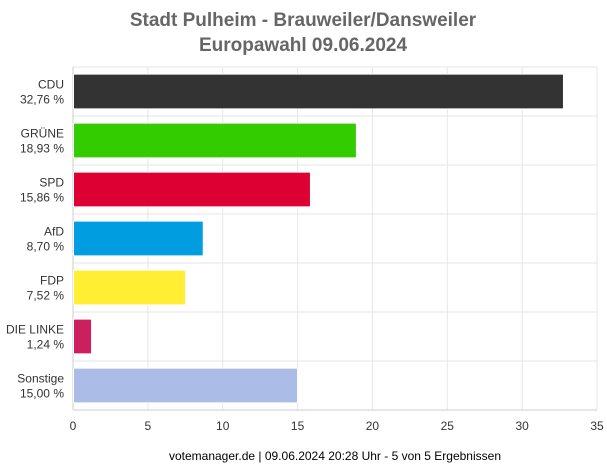 Image resolution: width=607 pixels, height=468 pixels. Describe the element at coordinates (303, 20) in the screenshot. I see `chart-title: Stadt Pulheim - Brauweiler/Dansweiler` at that location.